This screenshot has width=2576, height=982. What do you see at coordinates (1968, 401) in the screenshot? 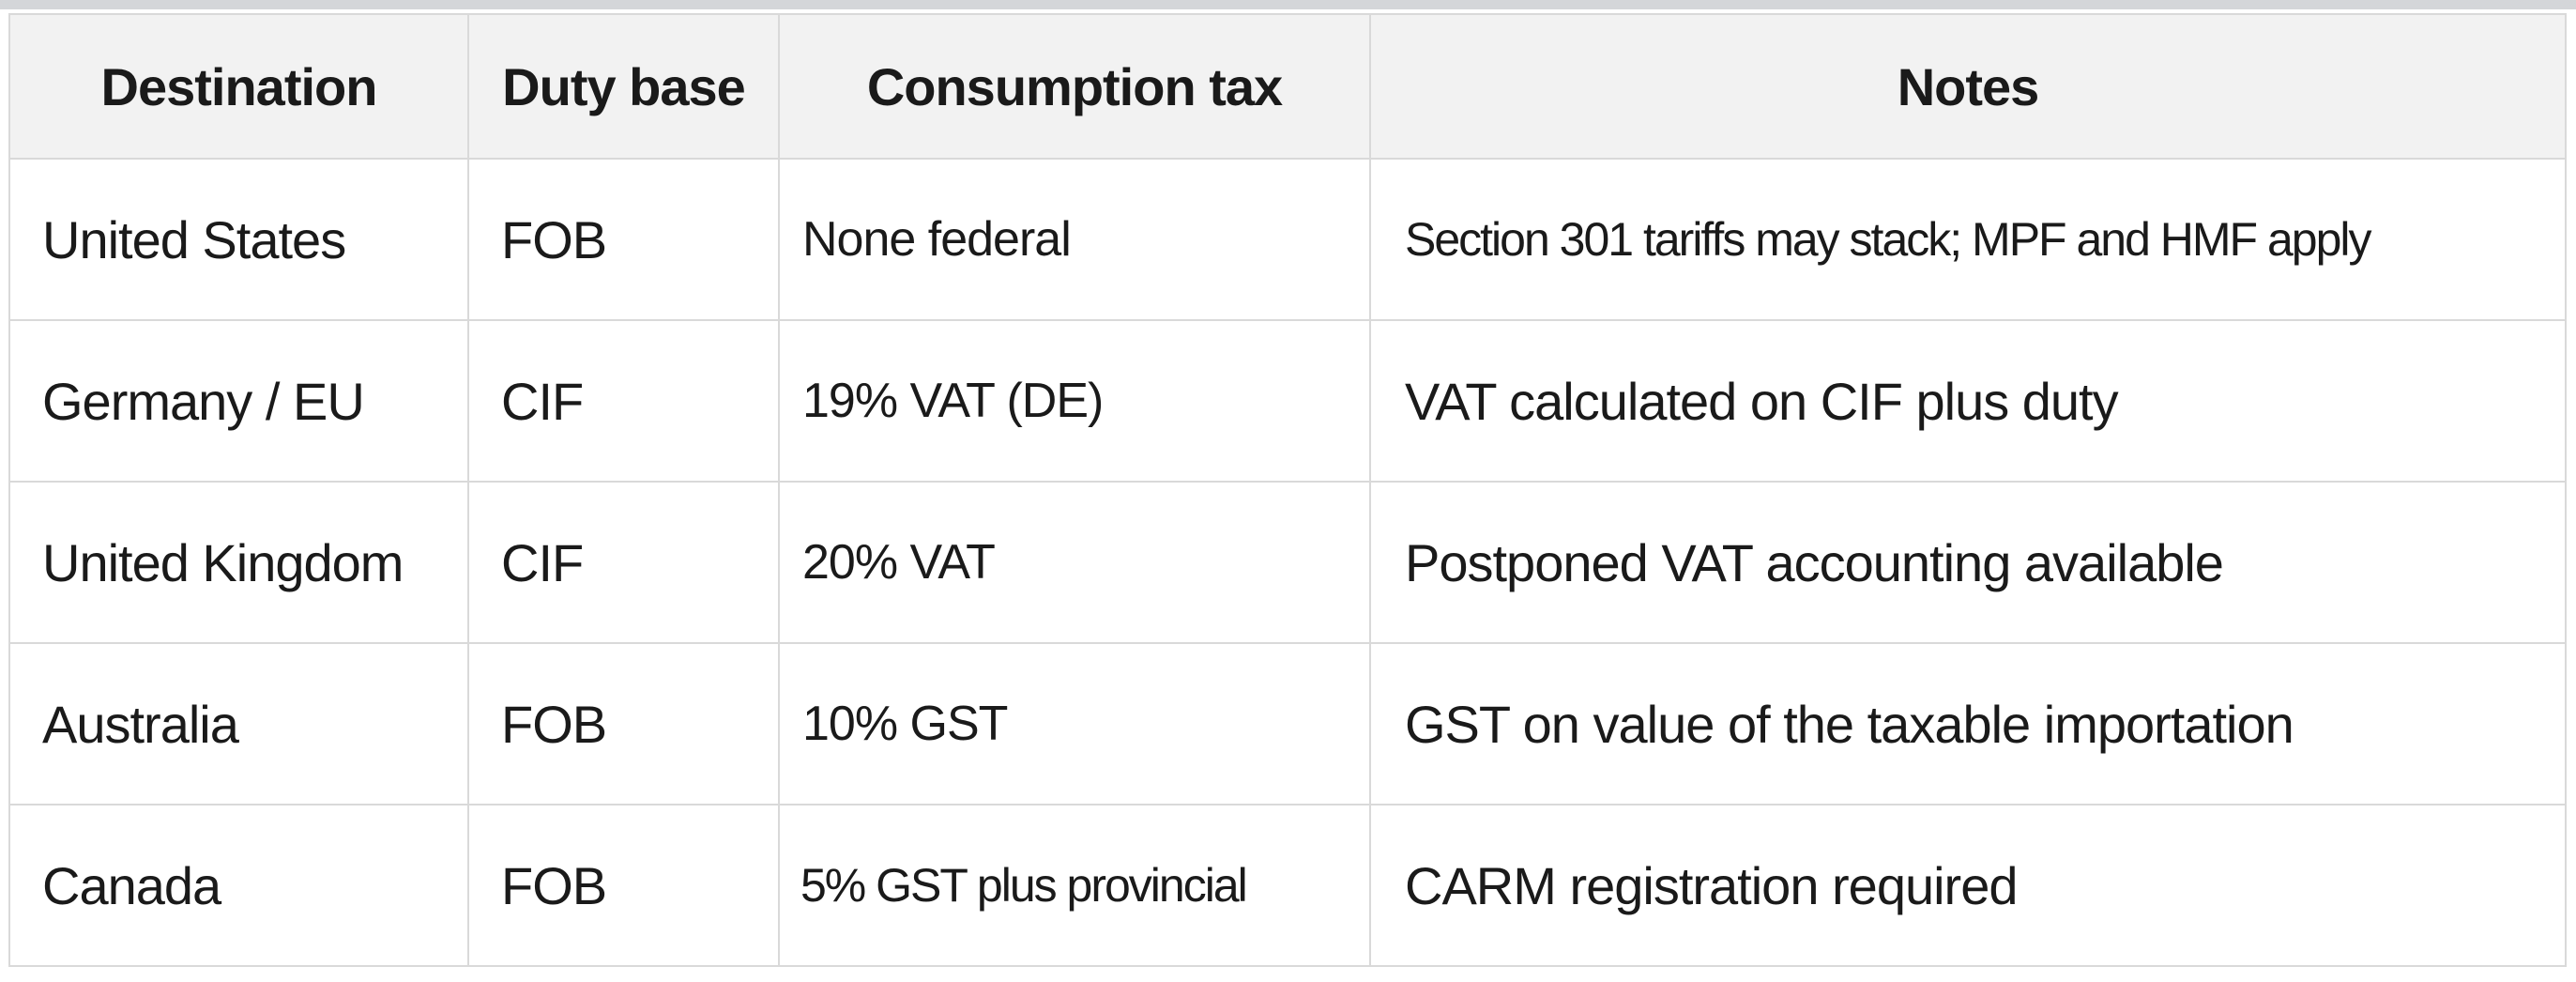
I see `table-cell: VAT calculated on CIF plus duty` at bounding box center [1968, 401].